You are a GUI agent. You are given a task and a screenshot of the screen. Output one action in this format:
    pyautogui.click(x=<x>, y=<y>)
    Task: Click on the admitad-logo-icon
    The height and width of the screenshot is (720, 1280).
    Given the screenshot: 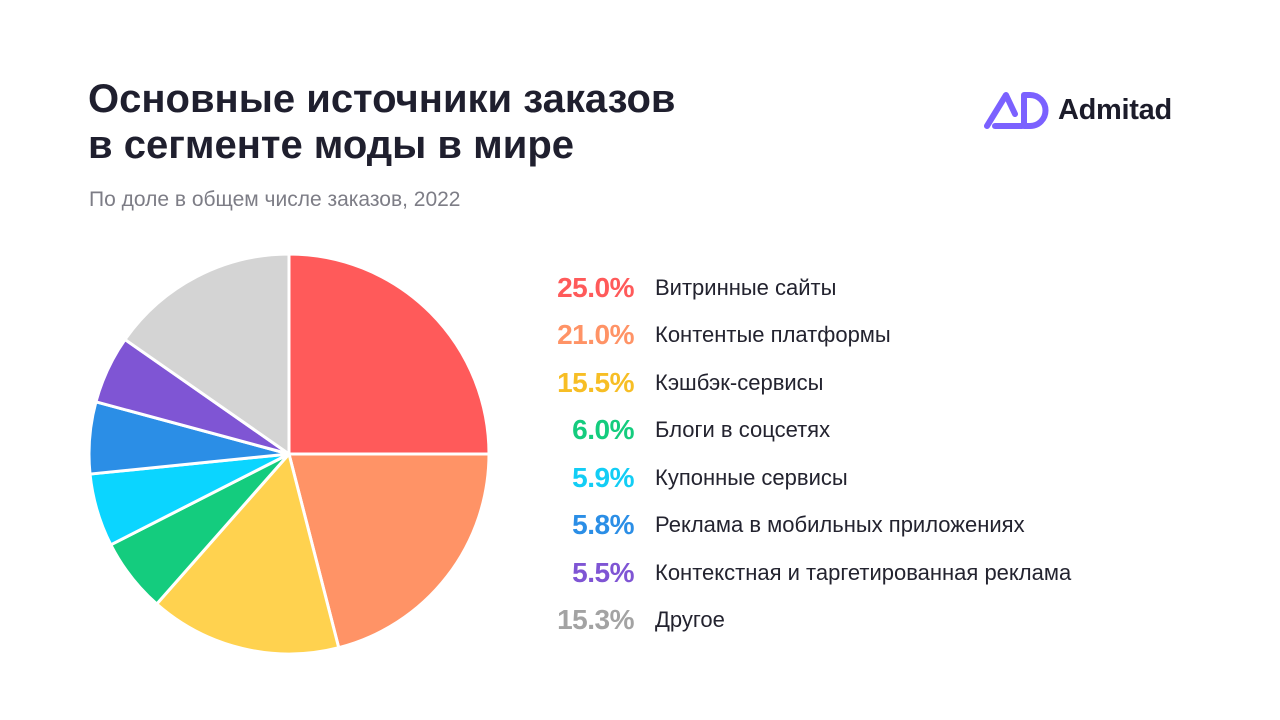 What is the action you would take?
    pyautogui.click(x=1016, y=110)
    